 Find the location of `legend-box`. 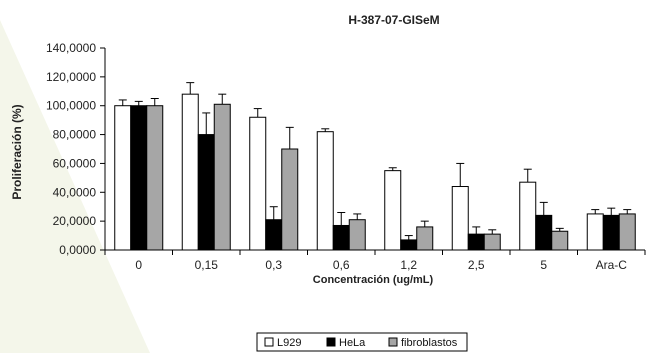

legend-box is located at coordinates (362, 342).